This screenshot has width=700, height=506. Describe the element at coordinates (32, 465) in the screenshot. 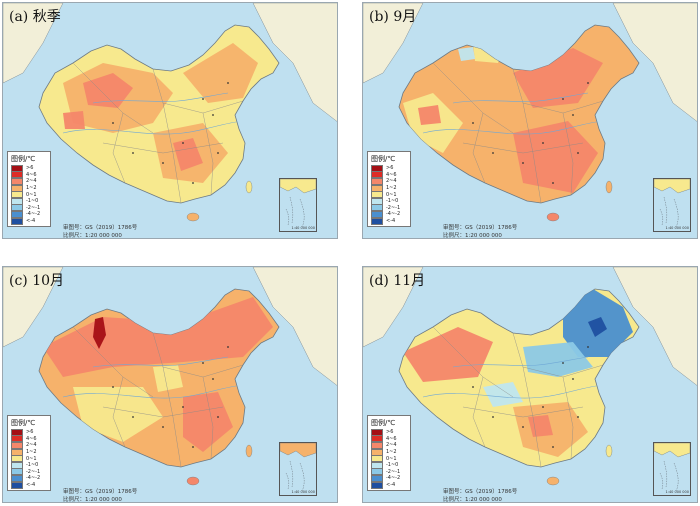

I see `legend-label: -1~0` at that location.